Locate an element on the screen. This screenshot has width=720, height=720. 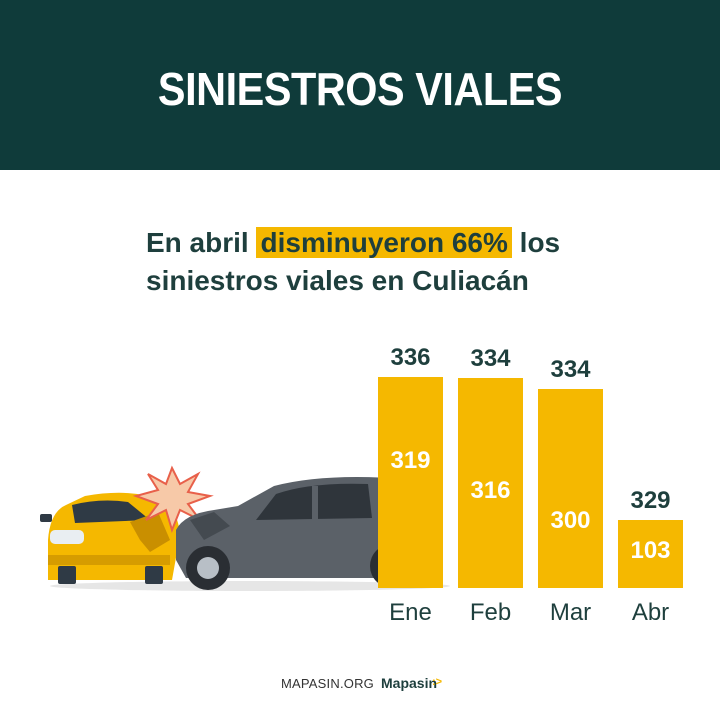
total-label-mar: 334 is located at coordinates (570, 369).